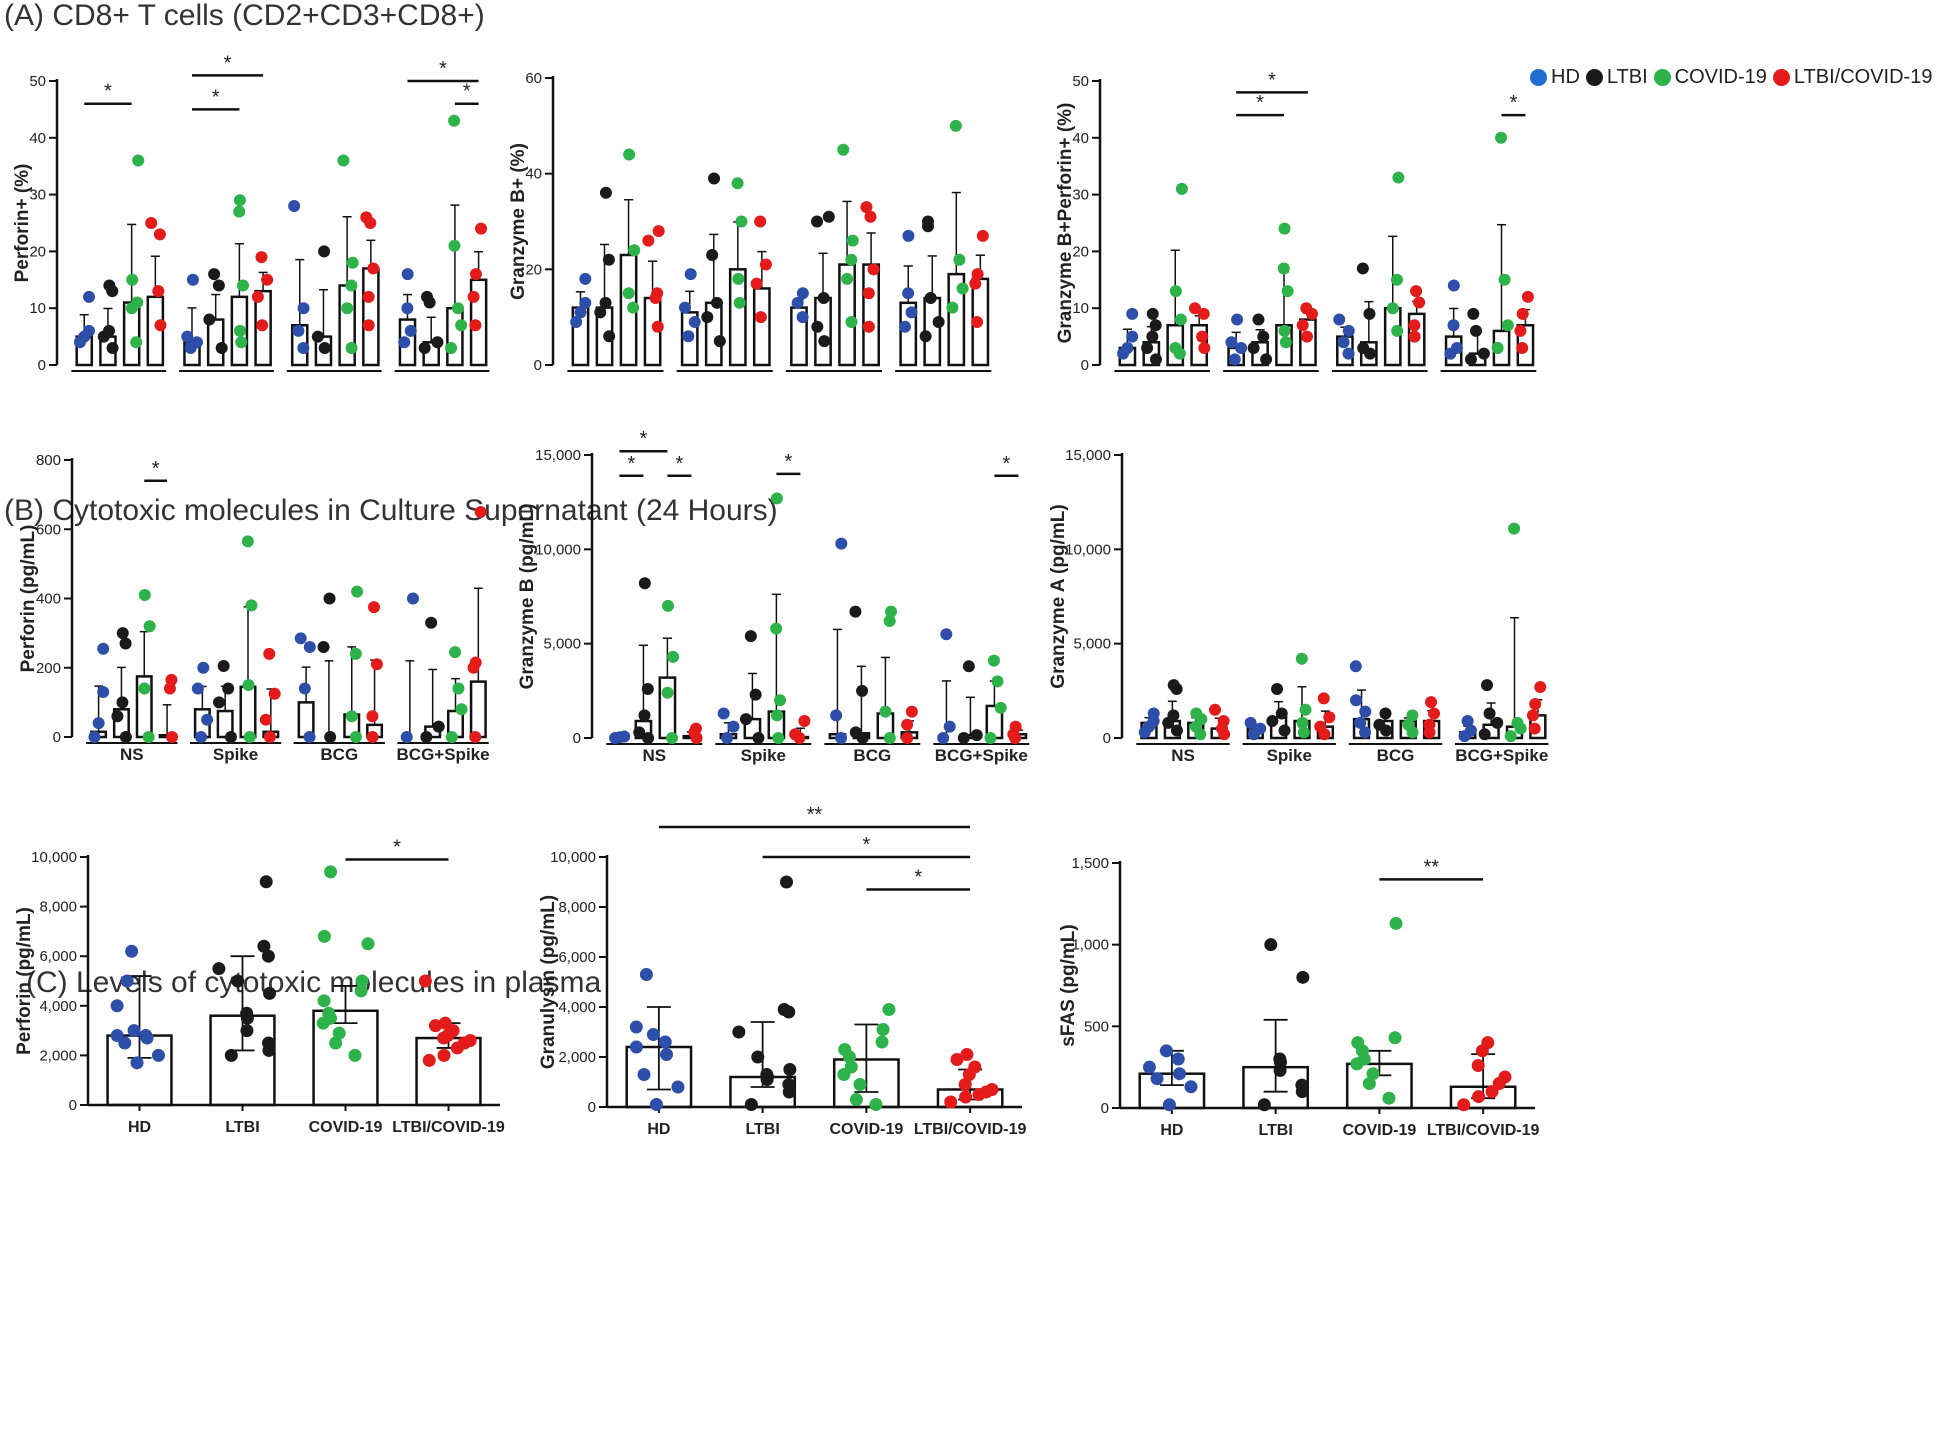 Image resolution: width=1949 pixels, height=1433 pixels. Describe the element at coordinates (981, 755) in the screenshot. I see `B2-condition-label: BCG+Spike` at that location.